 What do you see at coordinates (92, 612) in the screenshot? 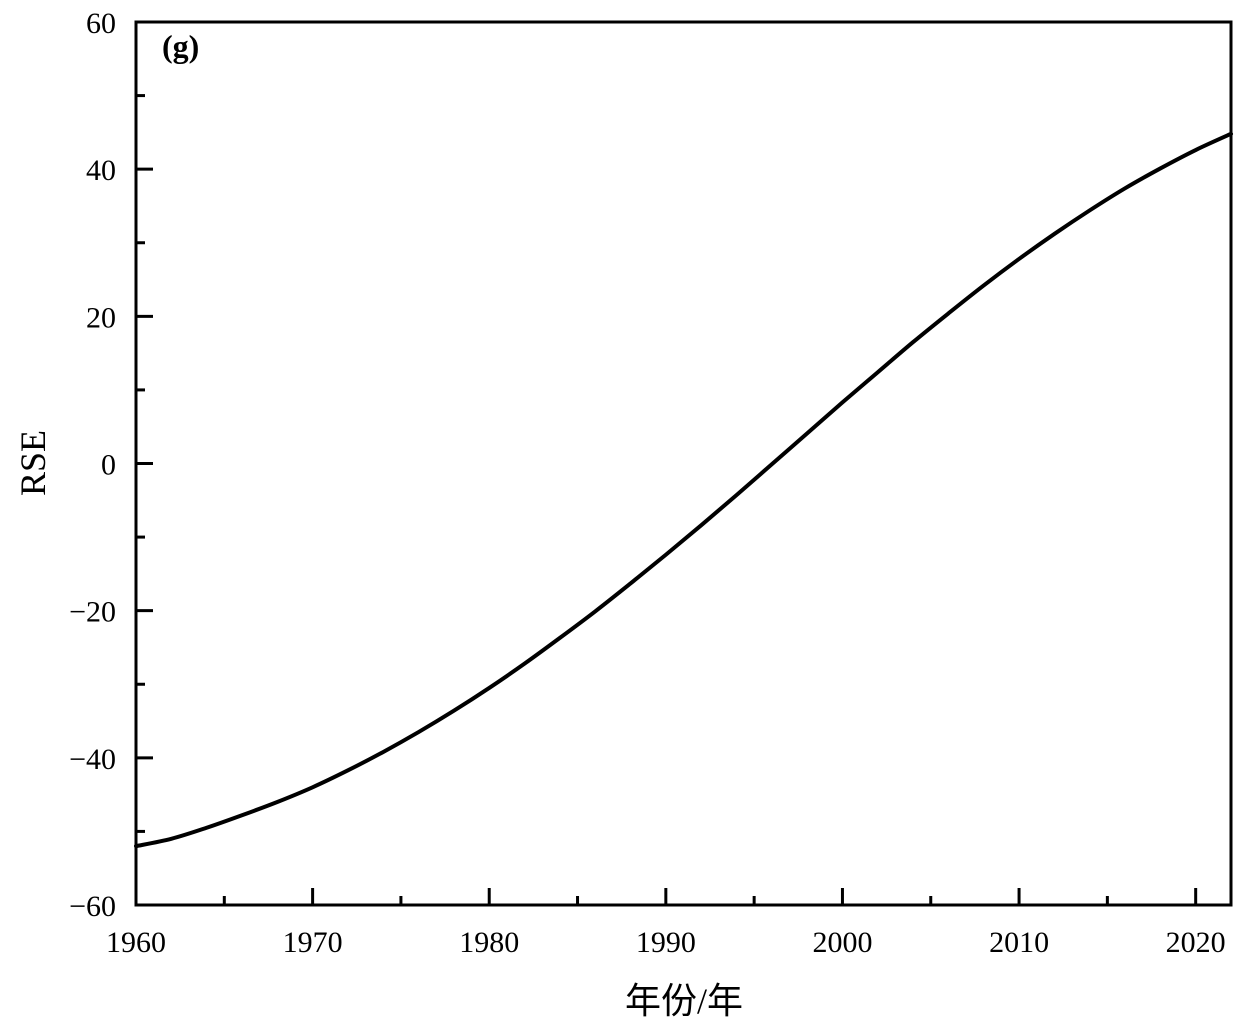
I see `y-tick-label: −20` at bounding box center [92, 612].